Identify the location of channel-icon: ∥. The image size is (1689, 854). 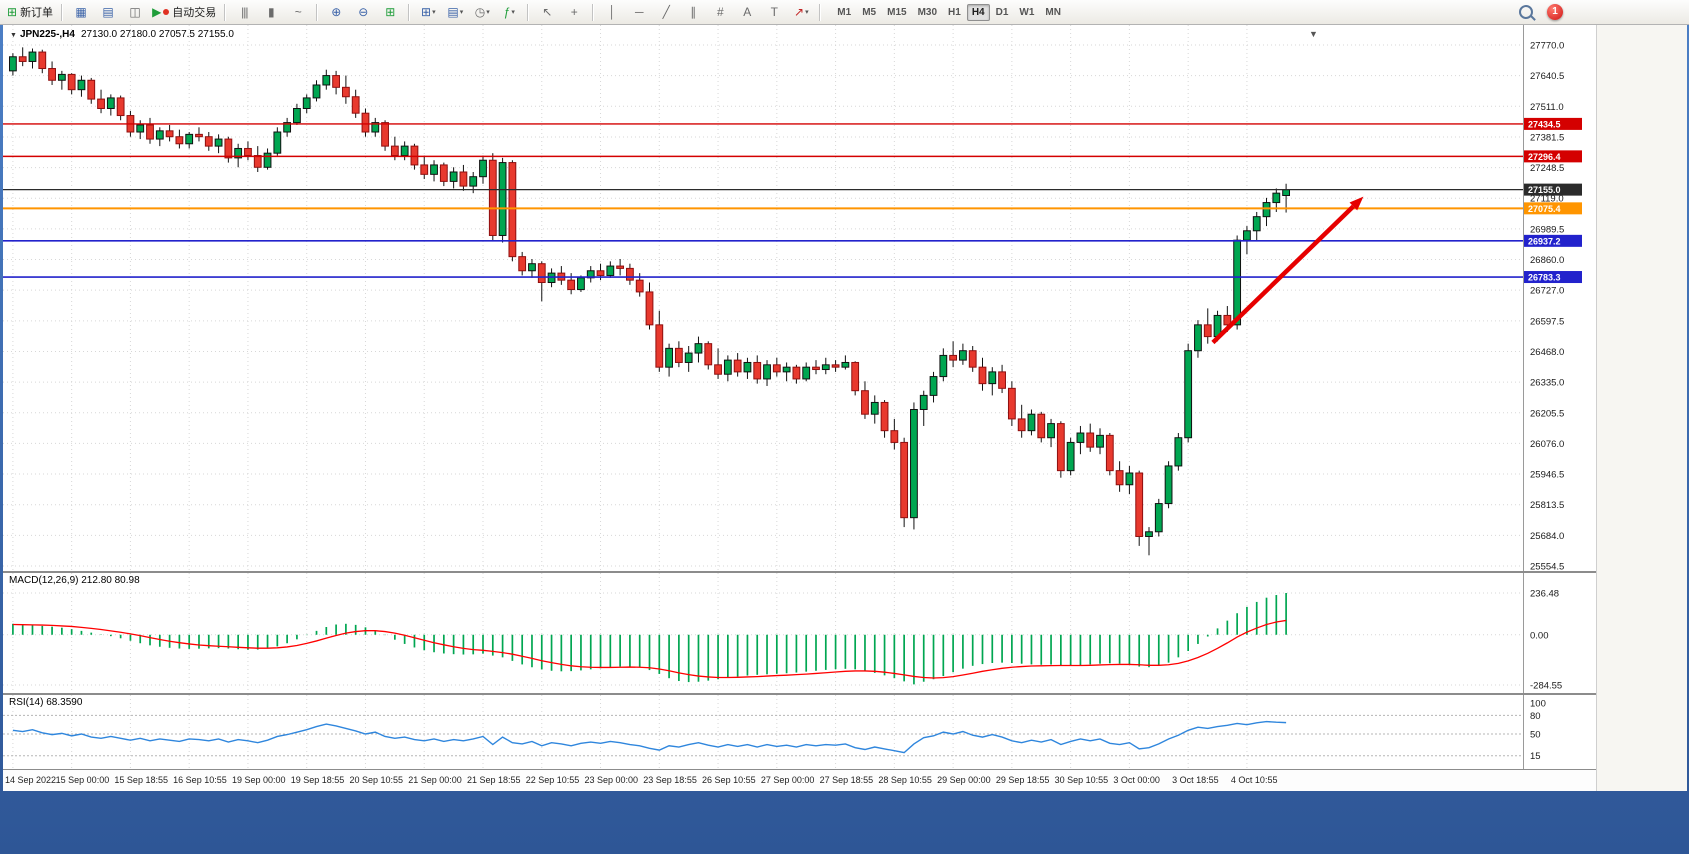
(693, 12).